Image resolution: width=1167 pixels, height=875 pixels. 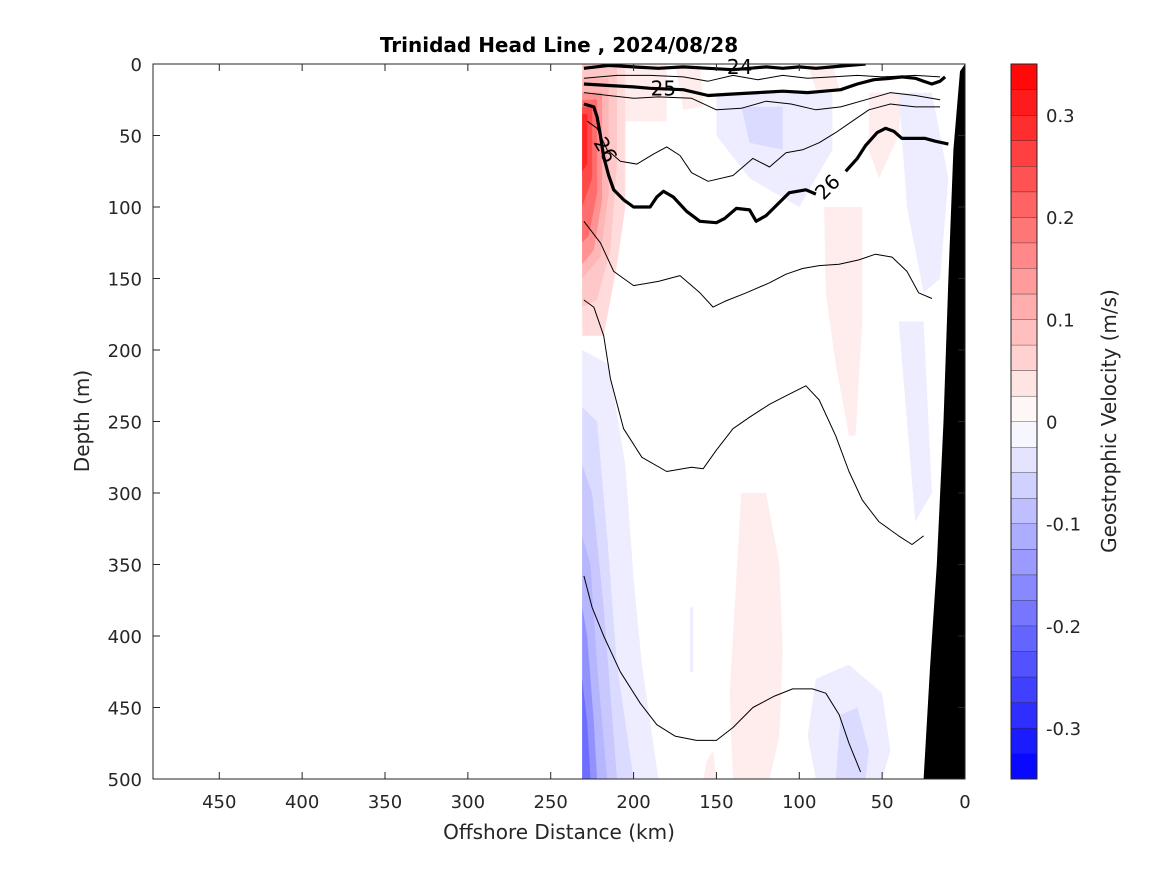 What do you see at coordinates (125, 566) in the screenshot?
I see `y-tick-label: 350` at bounding box center [125, 566].